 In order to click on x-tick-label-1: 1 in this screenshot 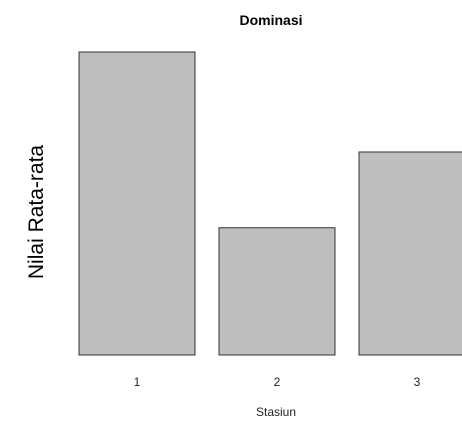, I will do `click(137, 382)`.